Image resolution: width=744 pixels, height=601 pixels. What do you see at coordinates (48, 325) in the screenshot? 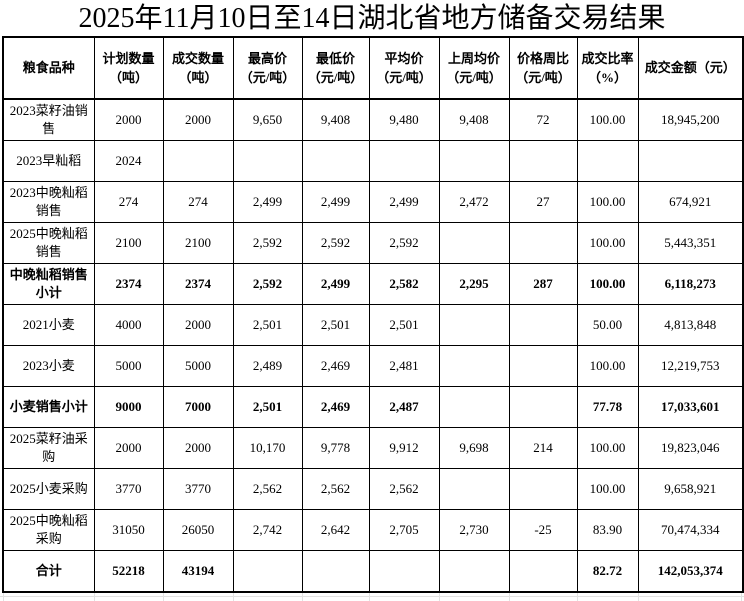
I see `grain-type-cell: 2021小麦` at bounding box center [48, 325].